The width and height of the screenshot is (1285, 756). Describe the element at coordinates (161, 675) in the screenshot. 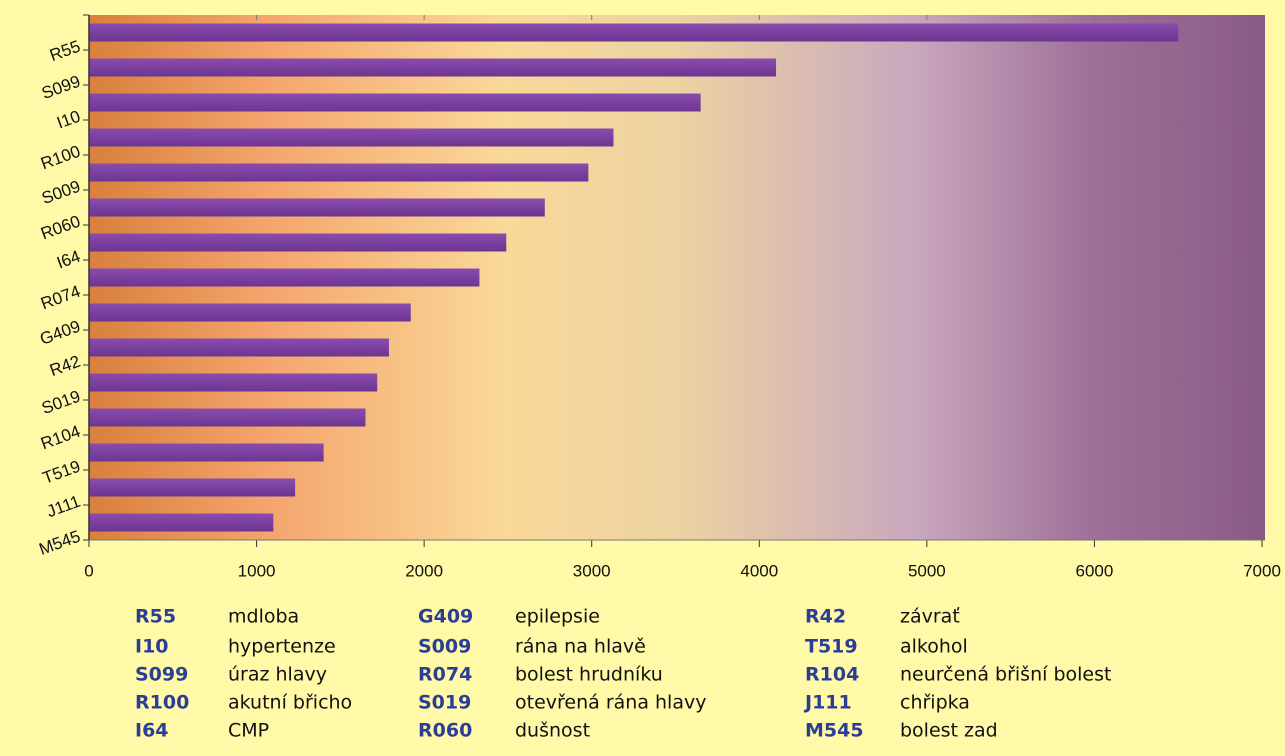

I see `code: S099` at that location.